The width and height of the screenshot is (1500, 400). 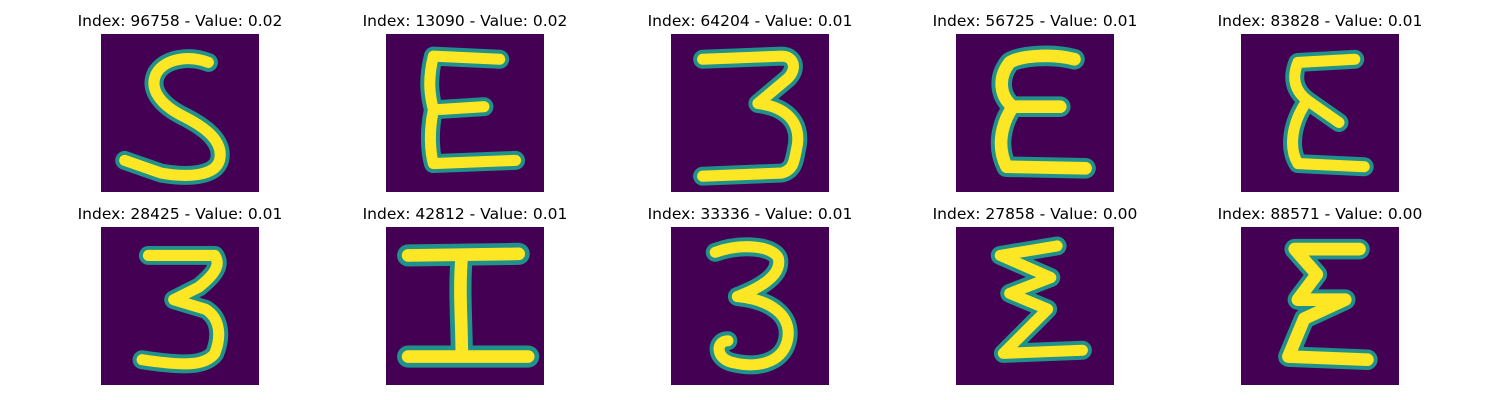 I want to click on panel-title: Index: 42812 - Value: 0.01, so click(x=465, y=214).